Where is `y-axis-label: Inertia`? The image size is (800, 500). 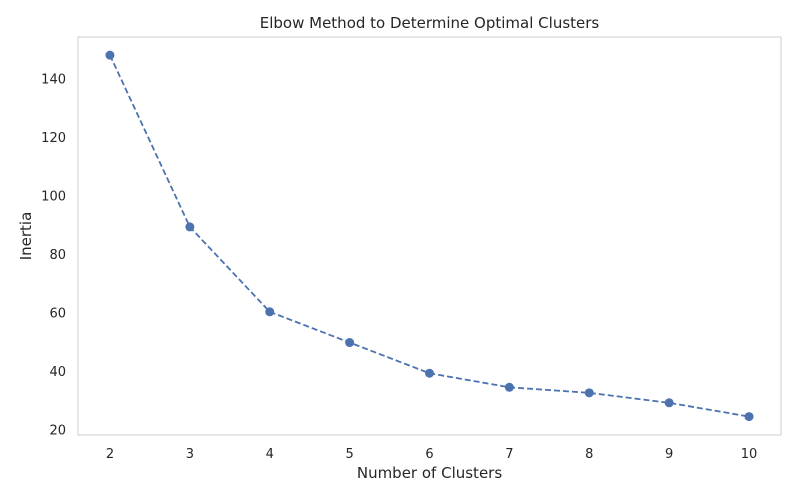
y-axis-label: Inertia is located at coordinates (26, 236).